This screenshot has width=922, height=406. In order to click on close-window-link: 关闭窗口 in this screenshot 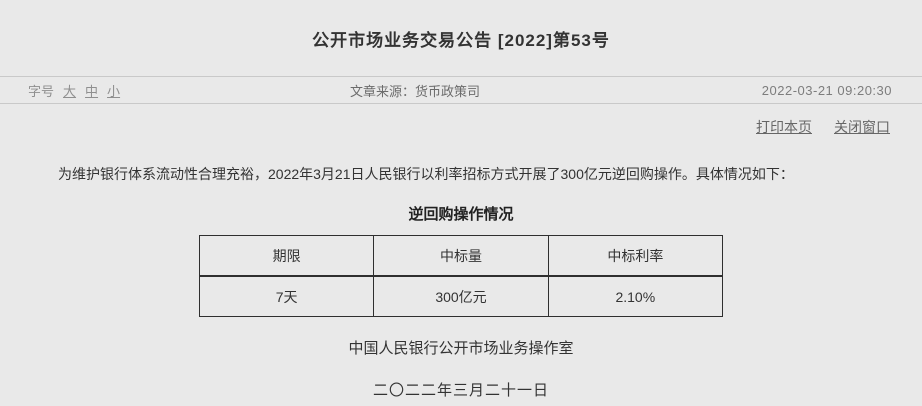, I will do `click(862, 127)`.